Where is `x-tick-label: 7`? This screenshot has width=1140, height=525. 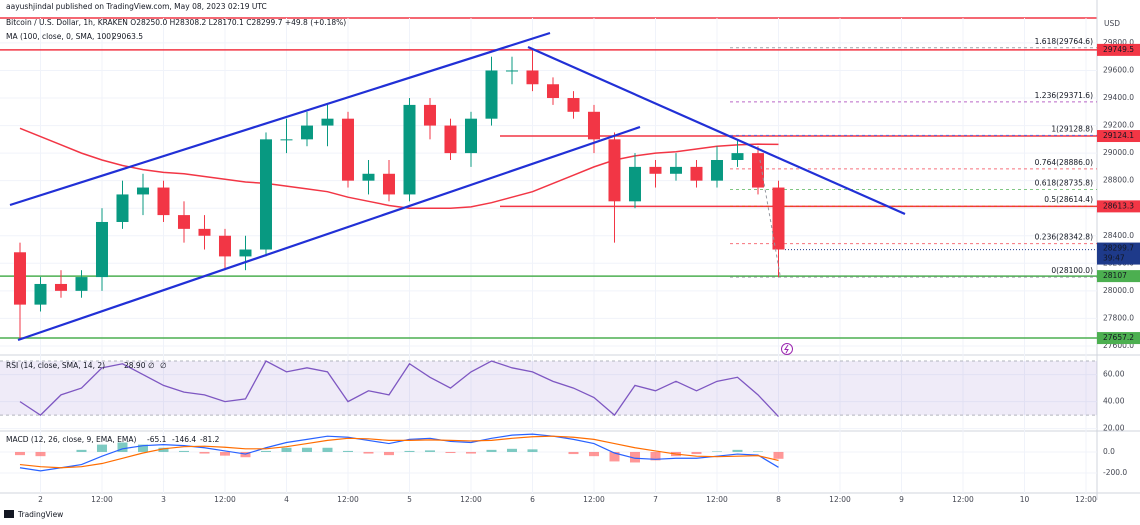 x-tick-label: 7 is located at coordinates (655, 499).